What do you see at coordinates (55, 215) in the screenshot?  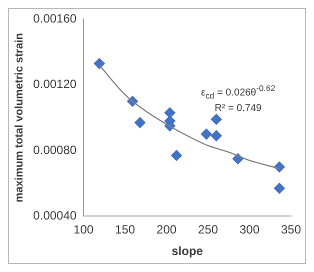 I see `y-tick-label: 0.00040` at bounding box center [55, 215].